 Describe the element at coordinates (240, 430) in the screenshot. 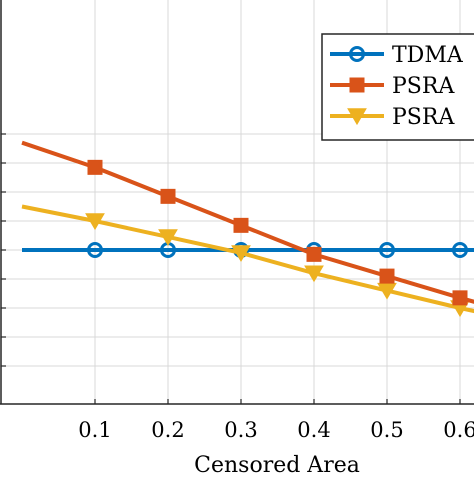

I see `x-tick-label: 0.3` at that location.